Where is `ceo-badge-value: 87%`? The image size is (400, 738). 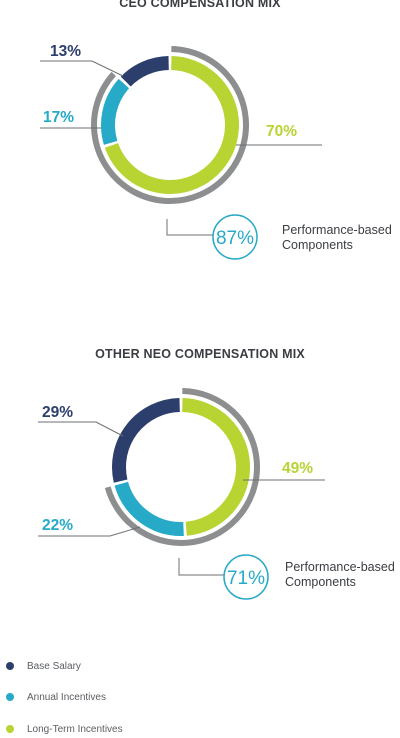 ceo-badge-value: 87% is located at coordinates (235, 238).